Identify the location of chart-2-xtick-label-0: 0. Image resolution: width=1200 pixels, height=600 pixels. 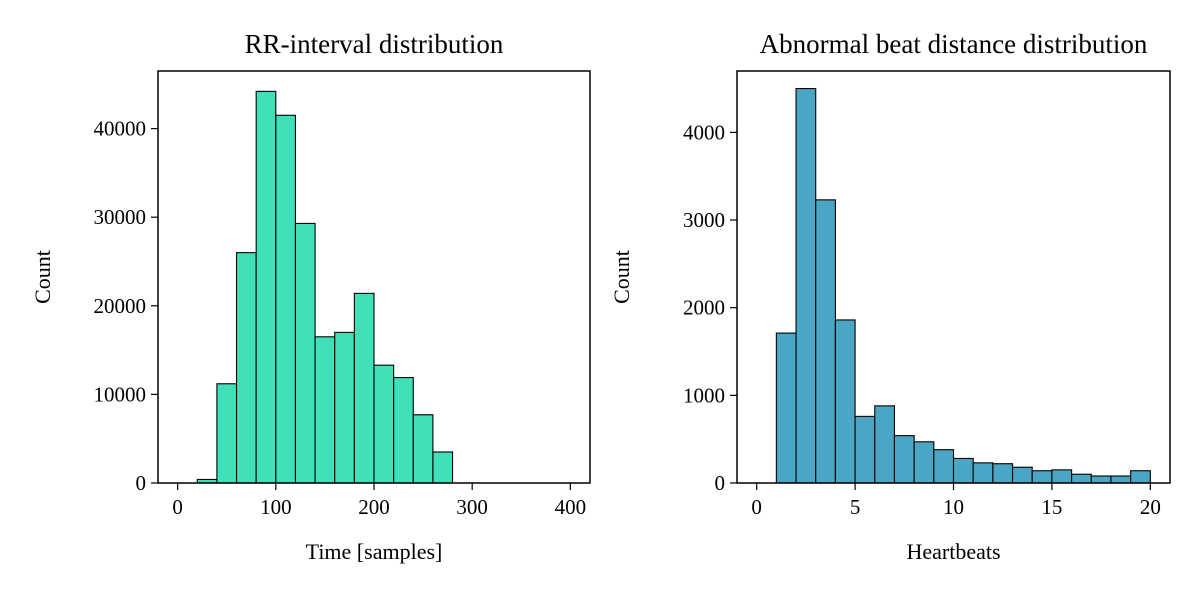
(756, 507).